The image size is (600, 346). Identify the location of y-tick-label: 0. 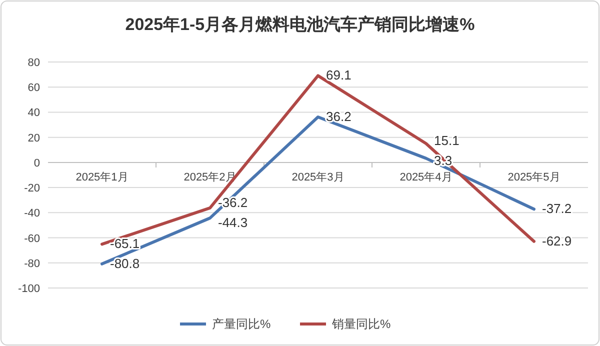
(37, 163).